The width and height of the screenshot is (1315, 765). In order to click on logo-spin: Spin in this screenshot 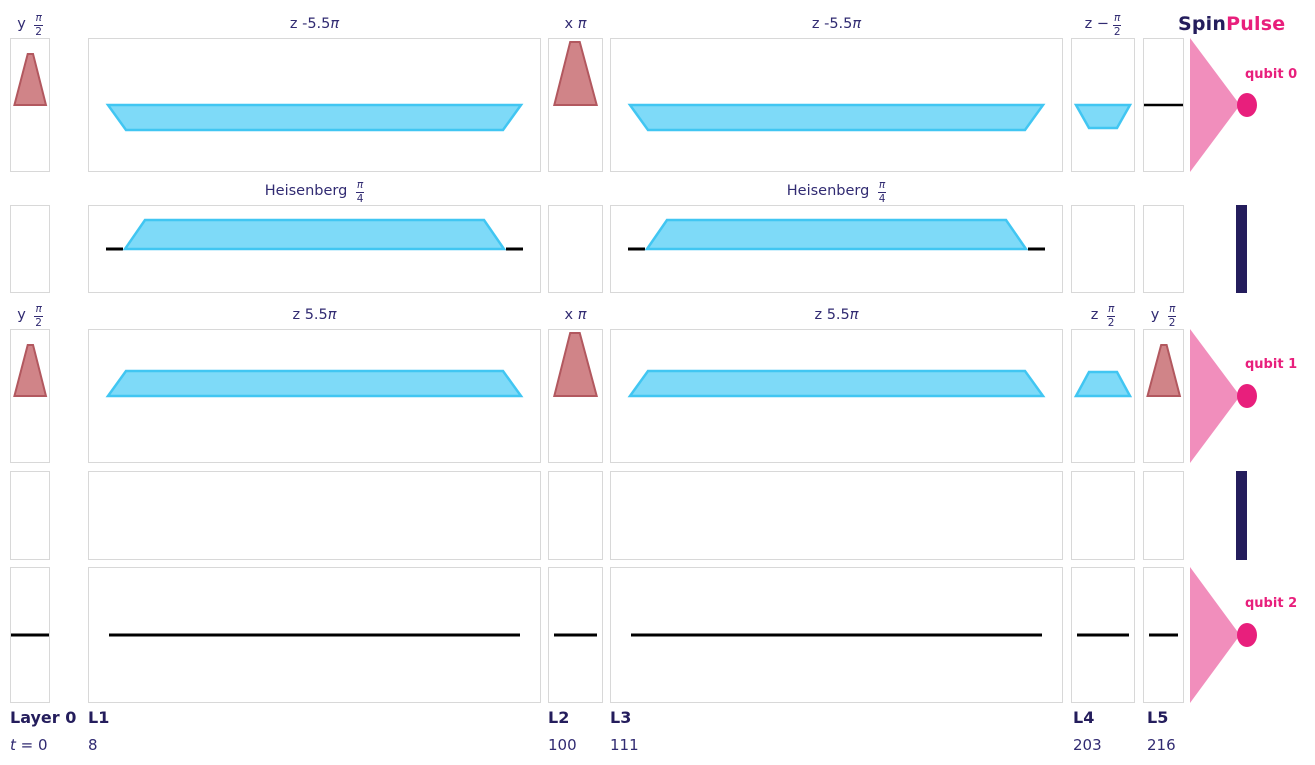, I will do `click(1202, 24)`.